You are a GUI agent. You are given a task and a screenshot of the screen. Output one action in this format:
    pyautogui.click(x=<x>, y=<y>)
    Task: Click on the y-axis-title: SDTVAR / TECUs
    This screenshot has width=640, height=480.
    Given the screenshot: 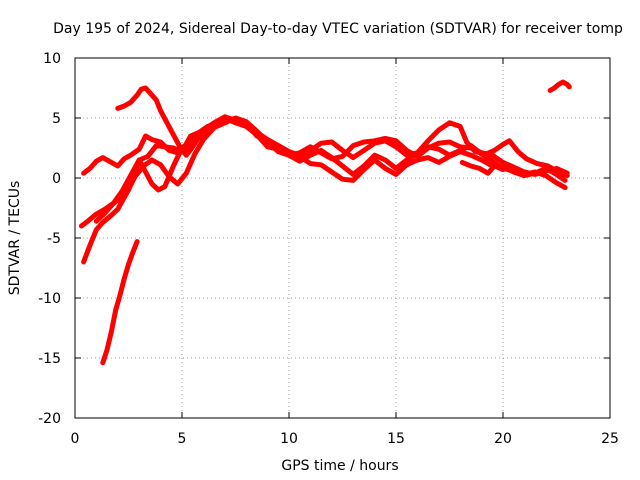 What is the action you would take?
    pyautogui.click(x=15, y=238)
    